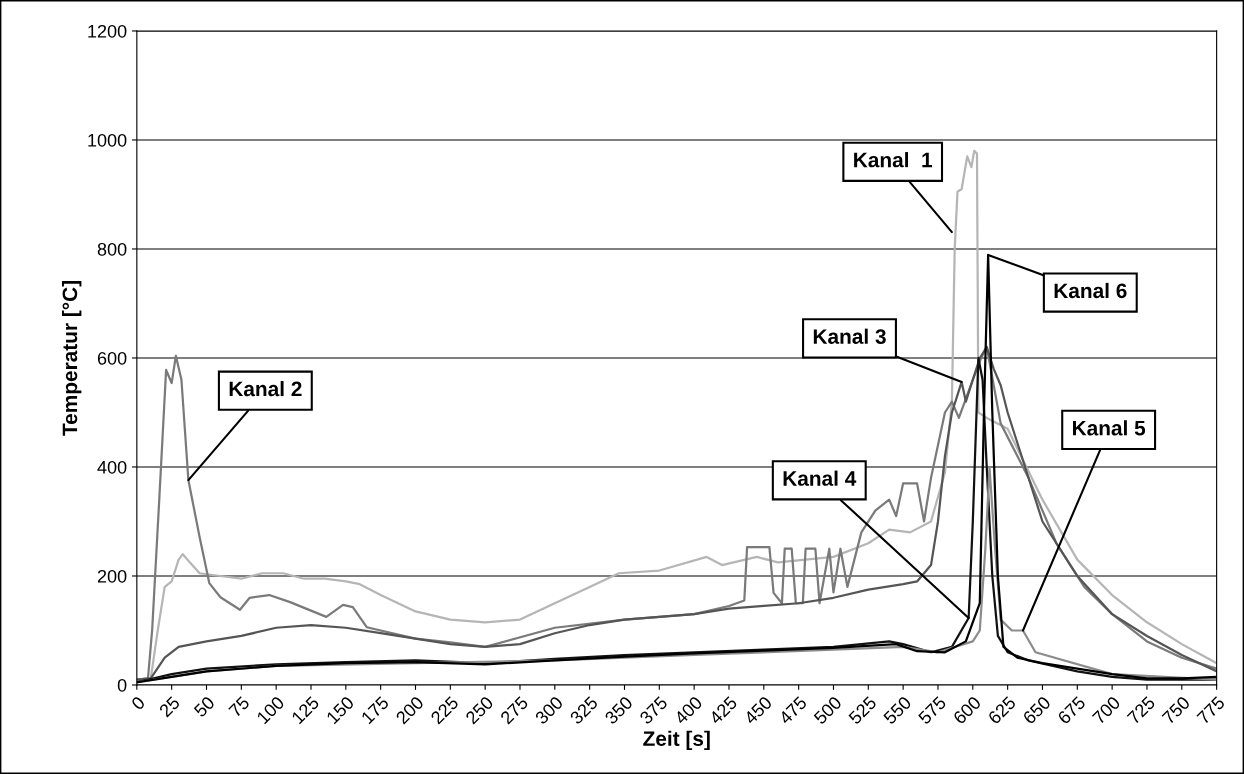 This screenshot has height=774, width=1244. I want to click on y-tick-label: 600, so click(112, 358).